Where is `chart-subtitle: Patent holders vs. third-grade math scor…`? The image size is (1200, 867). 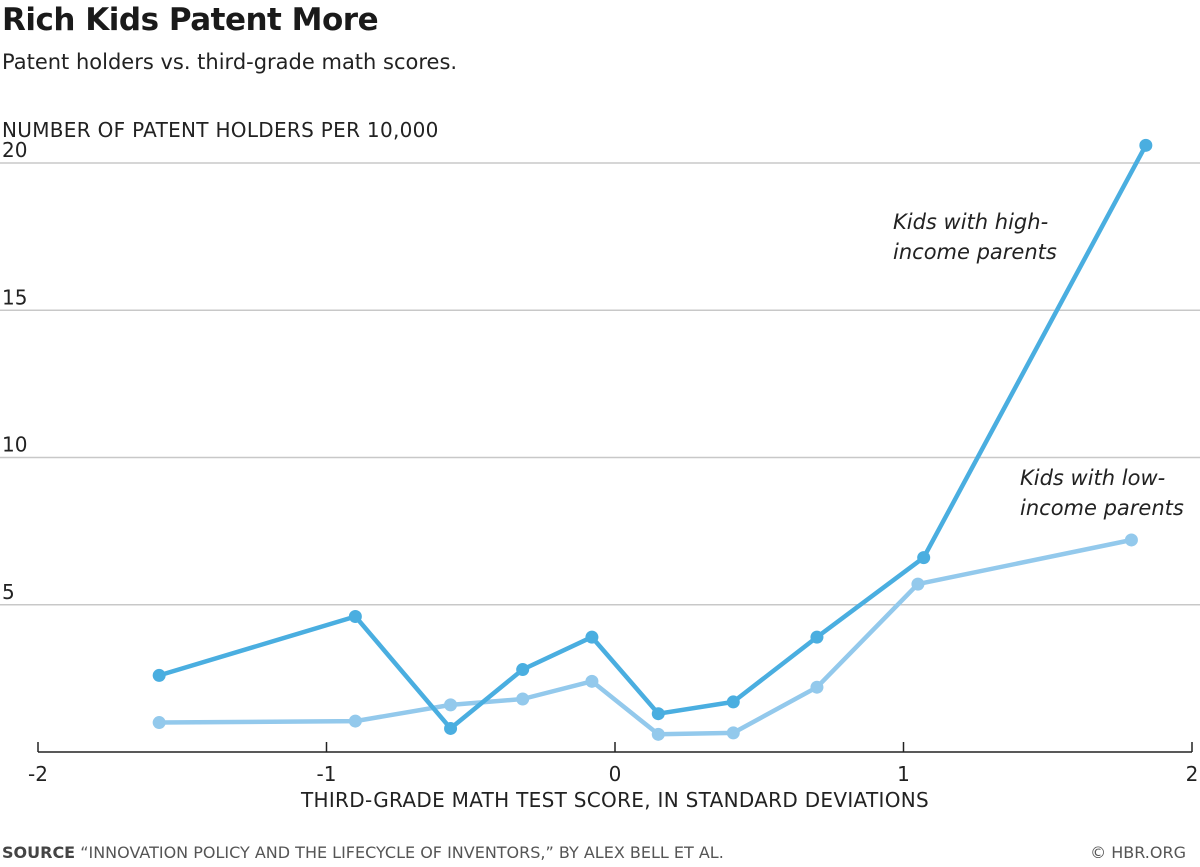 chart-subtitle: Patent holders vs. third-grade math scor… is located at coordinates (230, 62).